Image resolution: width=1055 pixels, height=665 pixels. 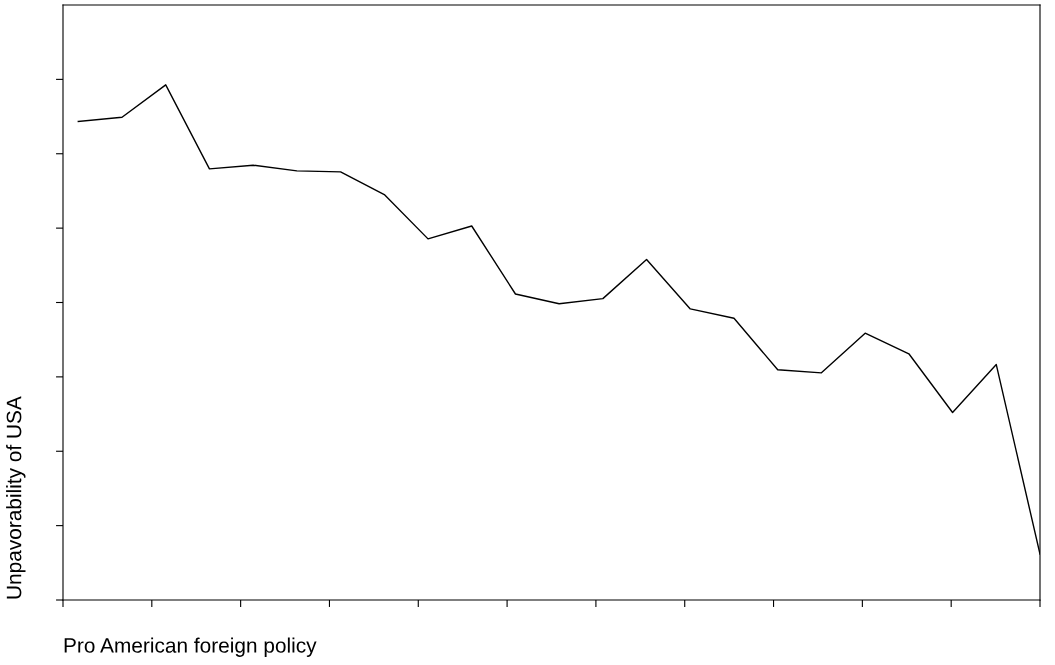 What do you see at coordinates (16, 497) in the screenshot?
I see `y-axis-title: Unpavorability of USA` at bounding box center [16, 497].